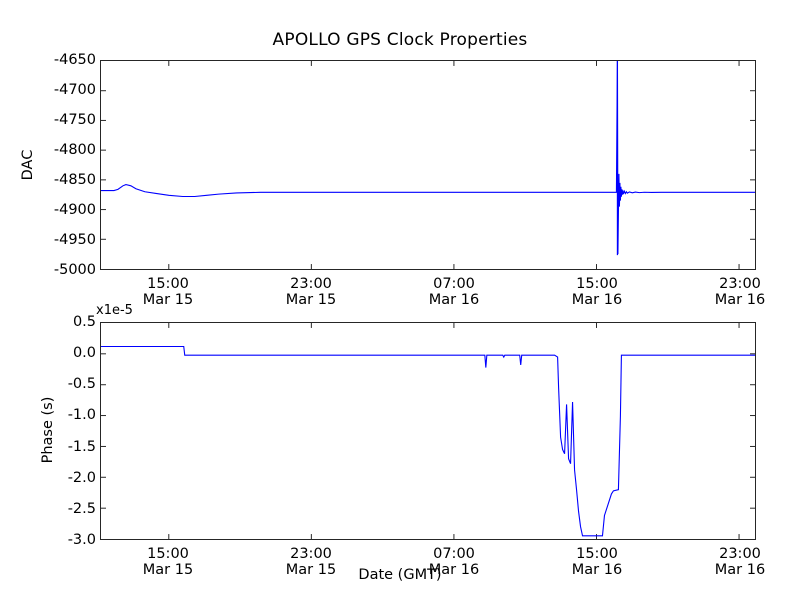 The width and height of the screenshot is (800, 600). Describe the element at coordinates (74, 179) in the screenshot. I see `y-tick-label: -4850` at that location.